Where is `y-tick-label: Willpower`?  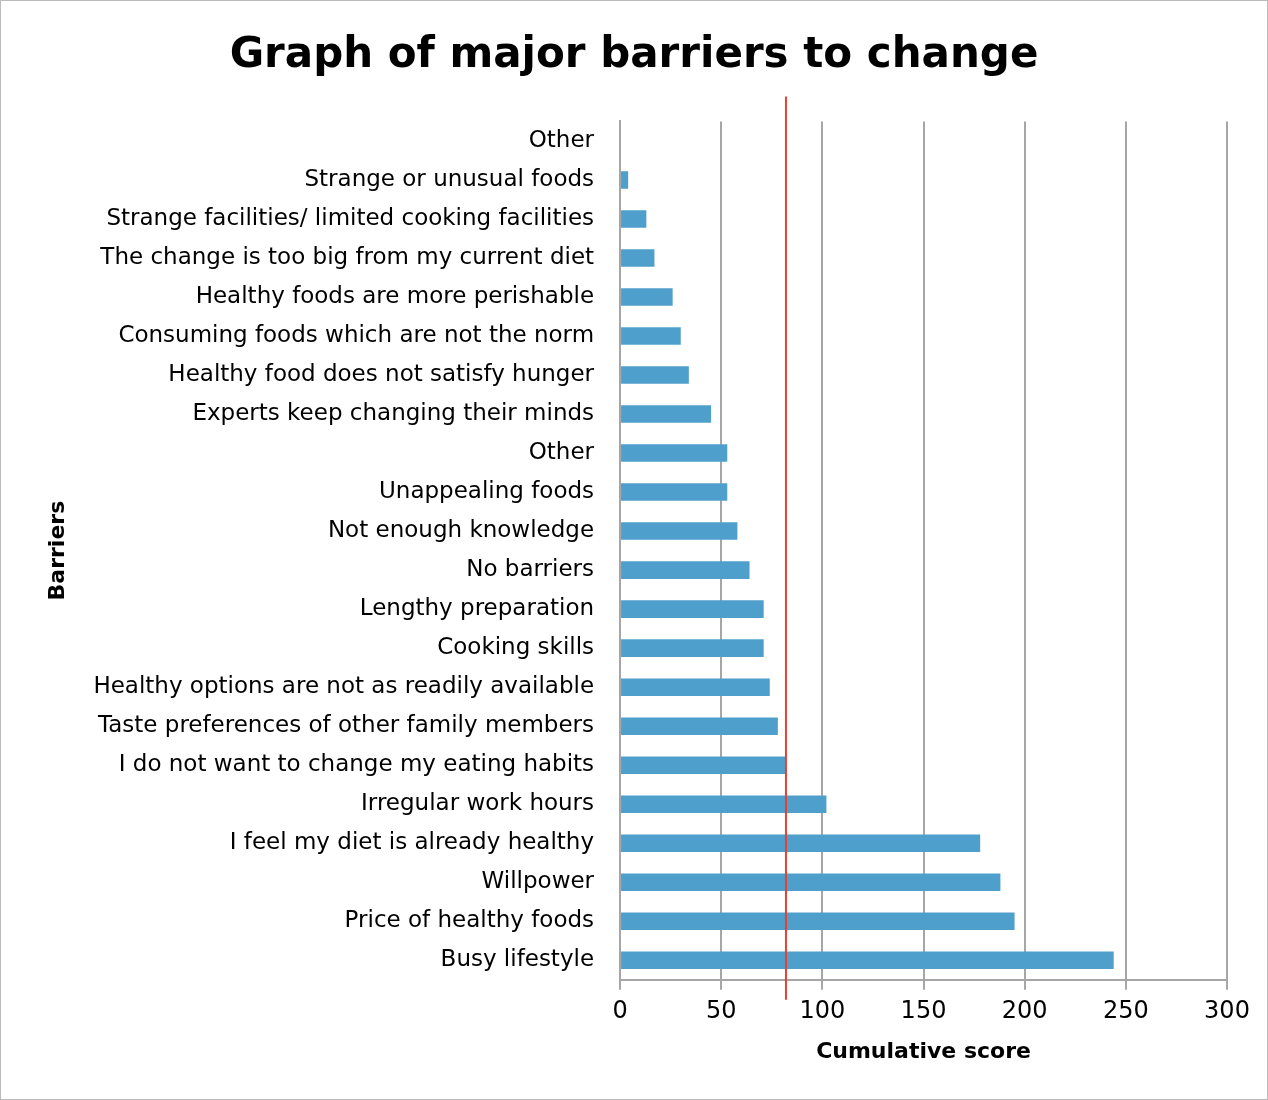 y-tick-label: Willpower is located at coordinates (538, 880).